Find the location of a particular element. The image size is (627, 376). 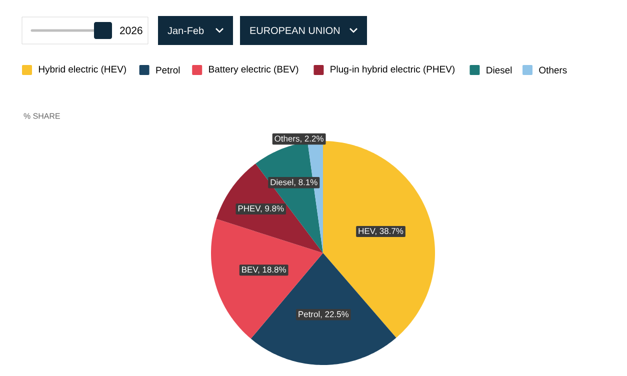

text: Jan-Feb is located at coordinates (186, 30).